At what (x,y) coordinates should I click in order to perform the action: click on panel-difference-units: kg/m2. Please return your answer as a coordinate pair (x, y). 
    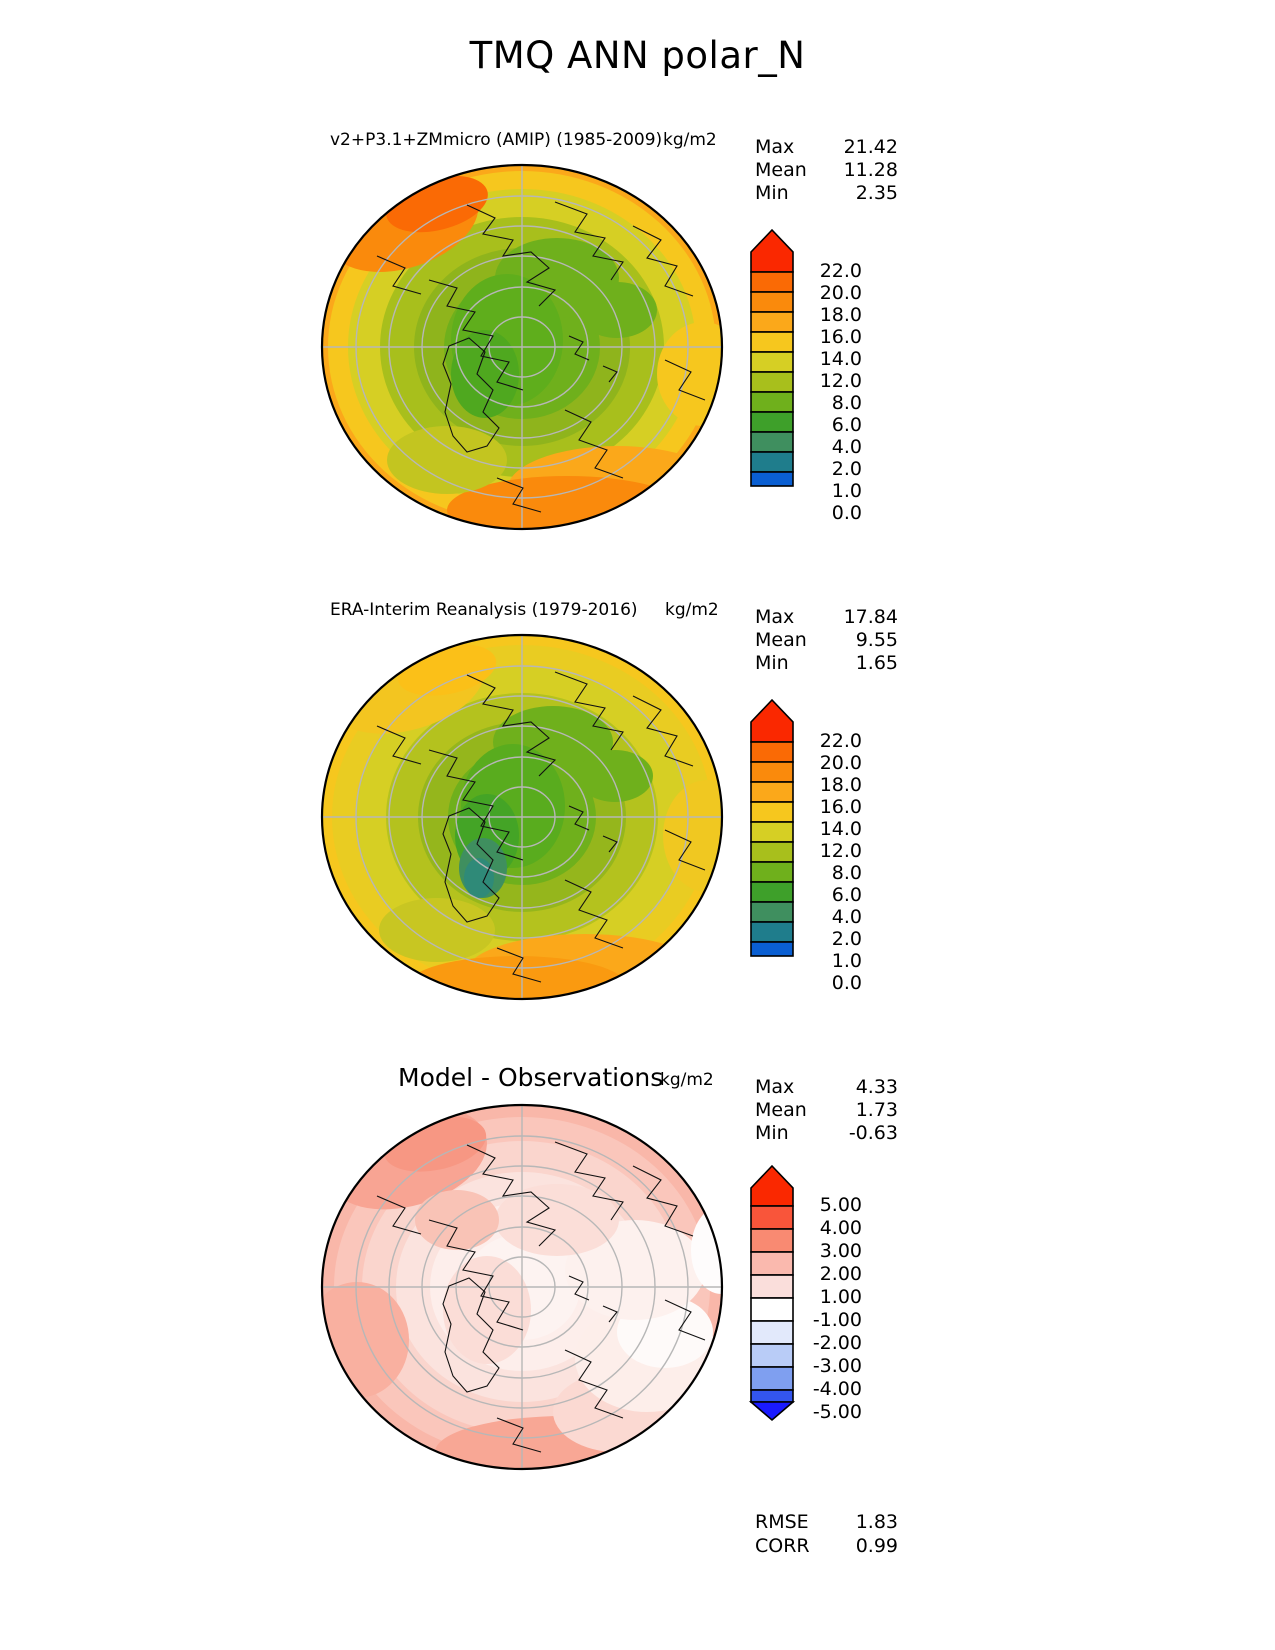
    Looking at the image, I should click on (687, 1080).